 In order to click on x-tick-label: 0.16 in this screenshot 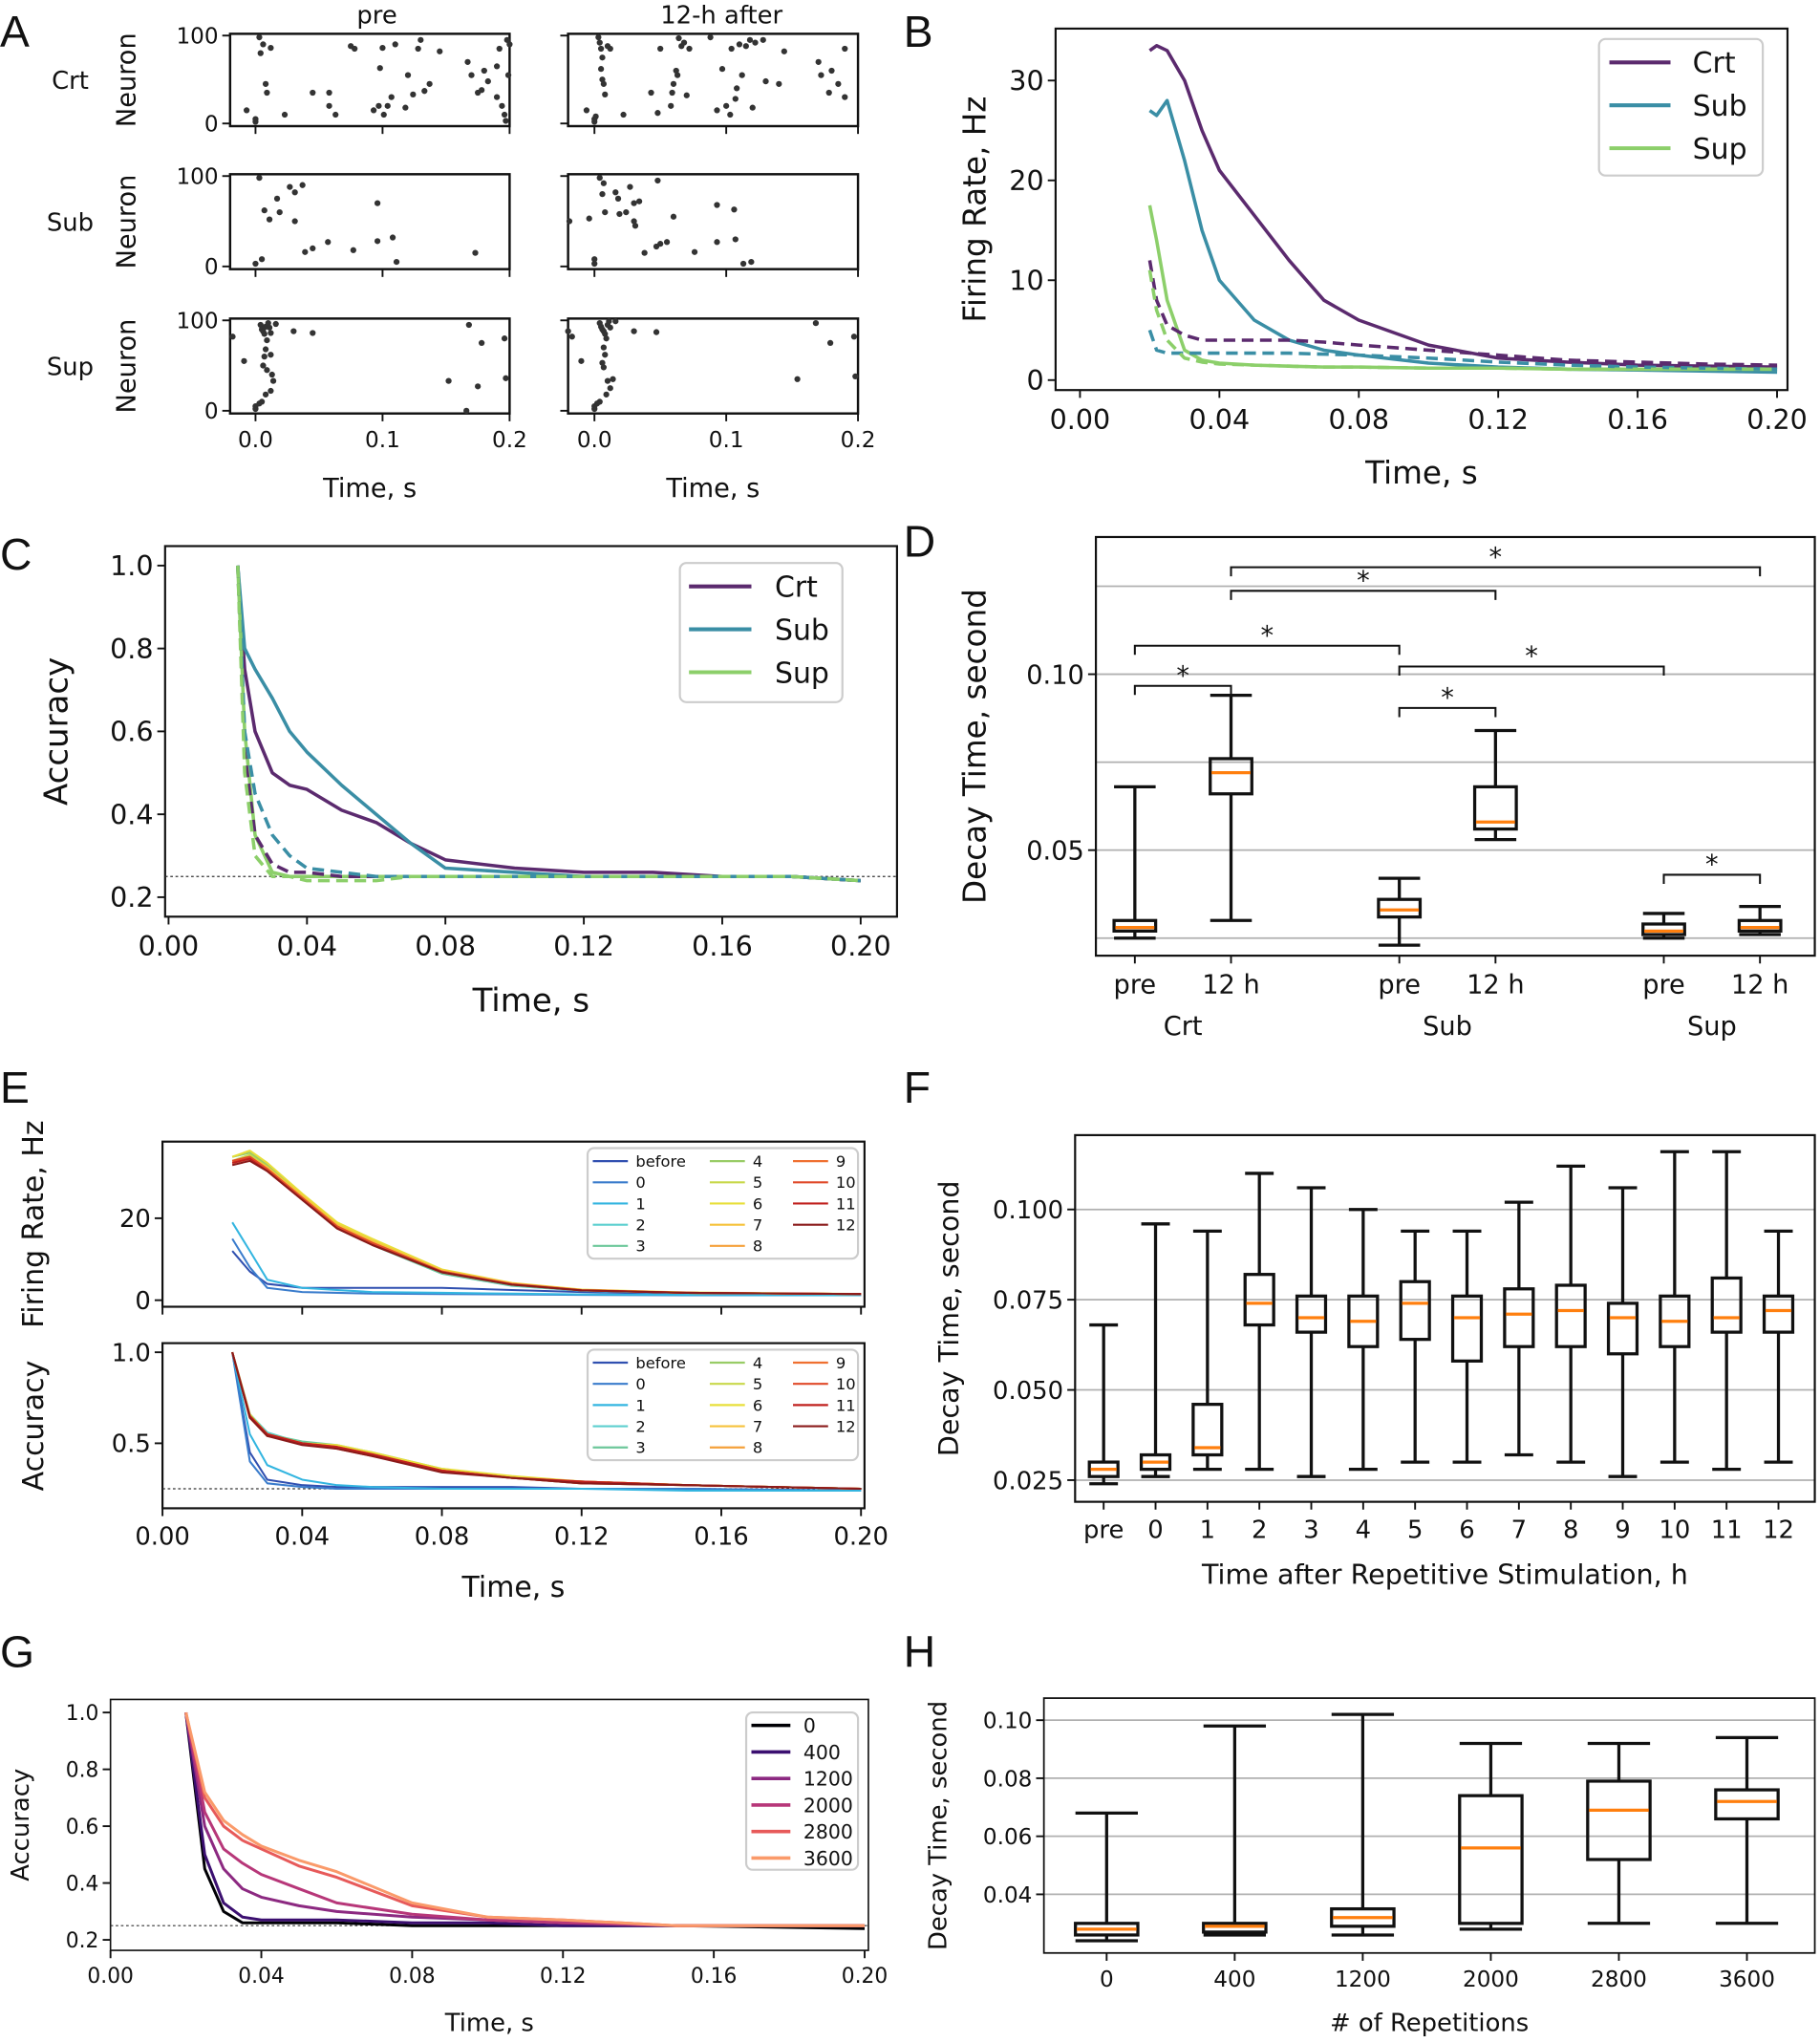, I will do `click(714, 1977)`.